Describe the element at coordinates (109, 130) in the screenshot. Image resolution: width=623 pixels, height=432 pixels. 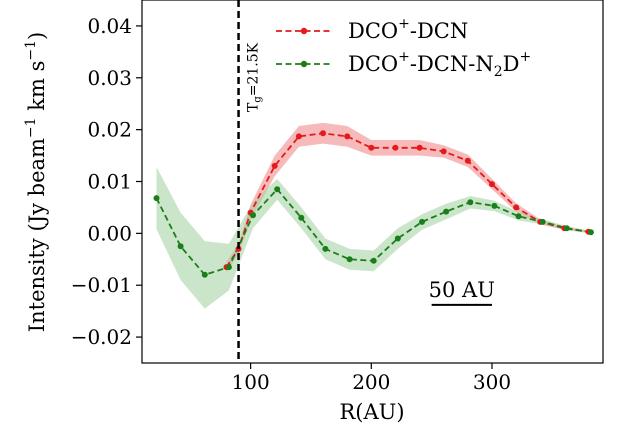
I see `y-tick-label: 0.02` at that location.